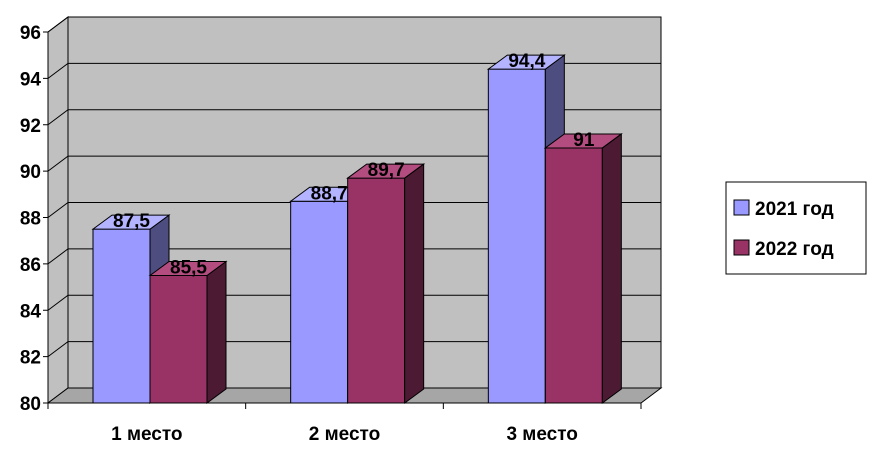  What do you see at coordinates (794, 249) in the screenshot?
I see `legend-label-2: 2022 год` at bounding box center [794, 249].